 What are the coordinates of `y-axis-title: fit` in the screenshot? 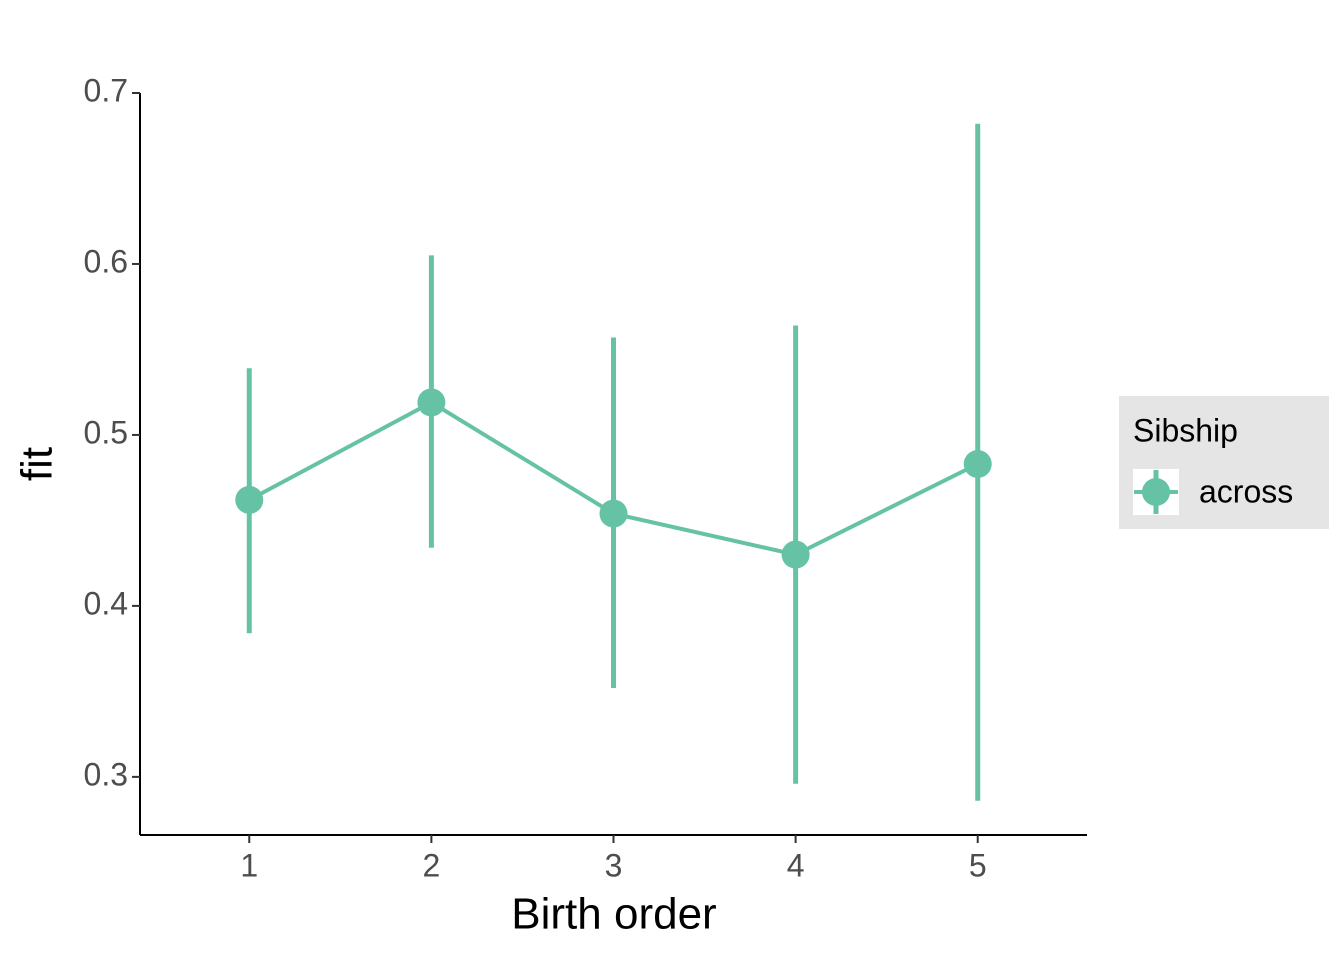 It's located at (37, 464).